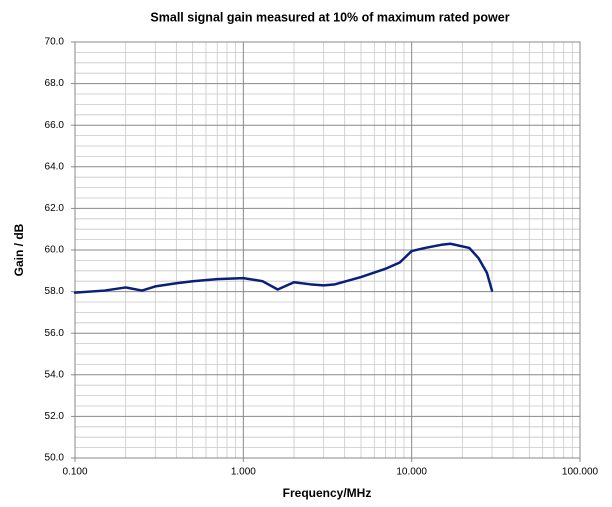  I want to click on y-tick-label: 54.0, so click(55, 374).